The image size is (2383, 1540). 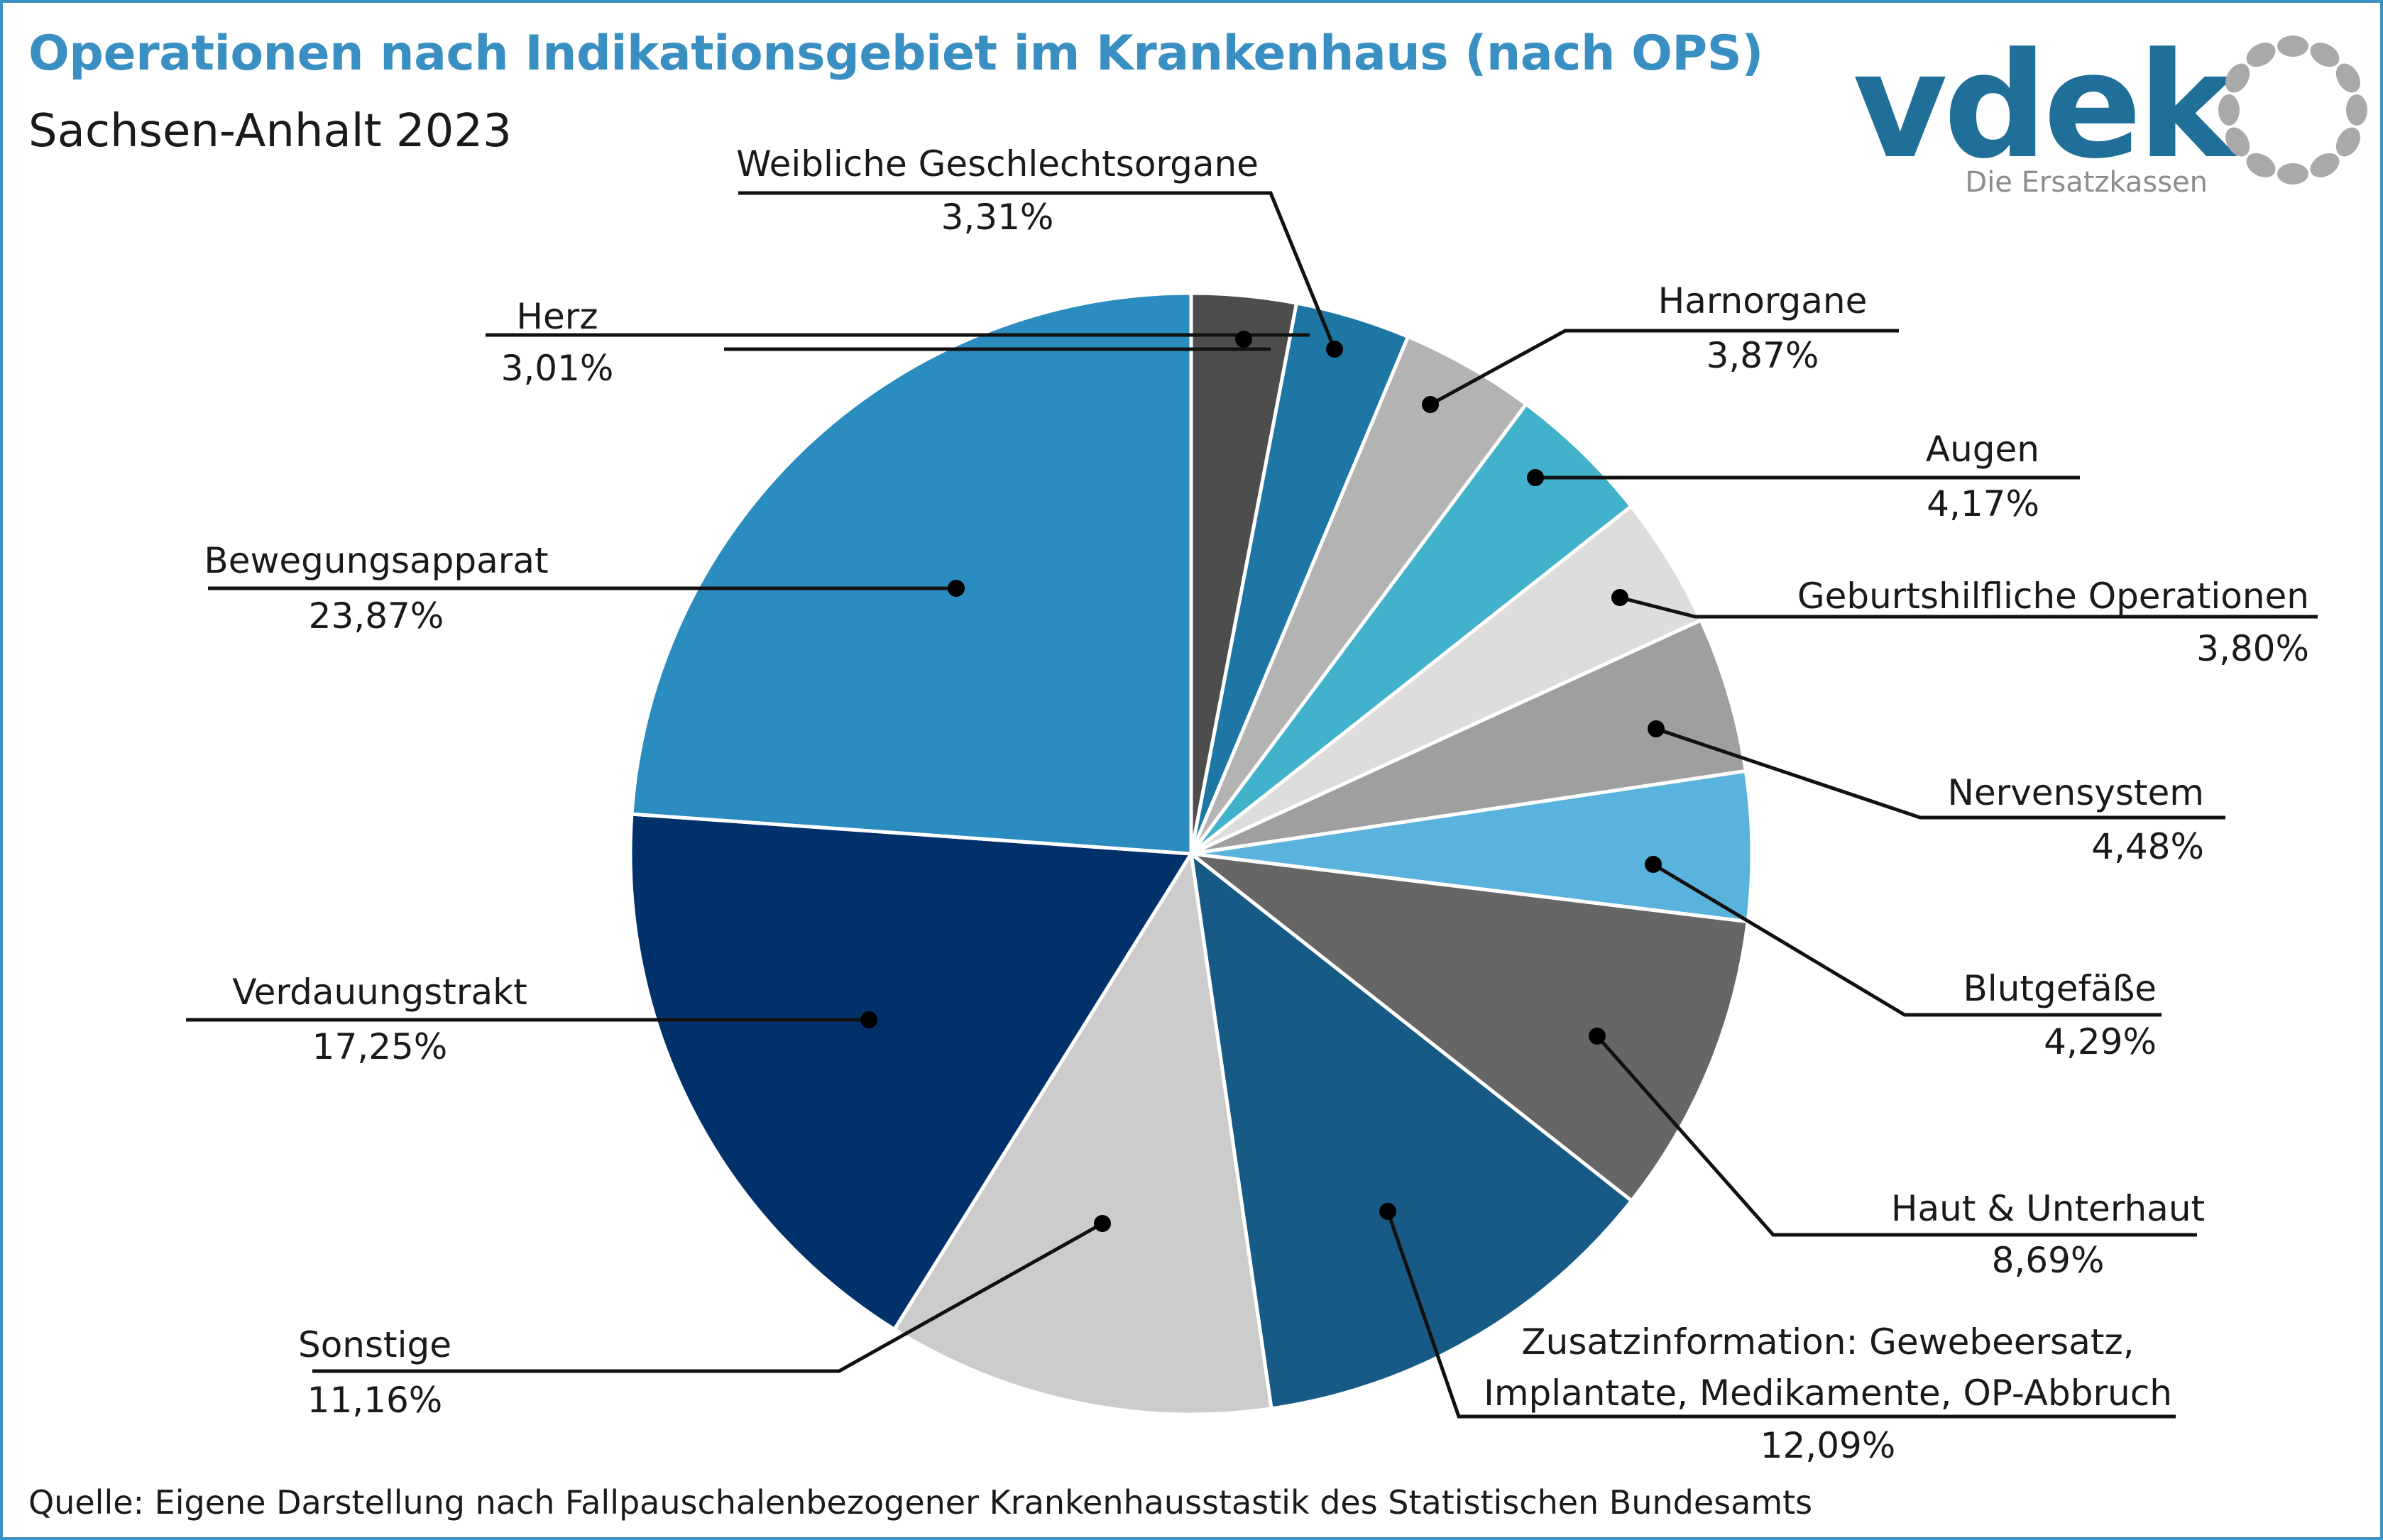 I want to click on logo-wordmark: vdek, so click(x=2045, y=106).